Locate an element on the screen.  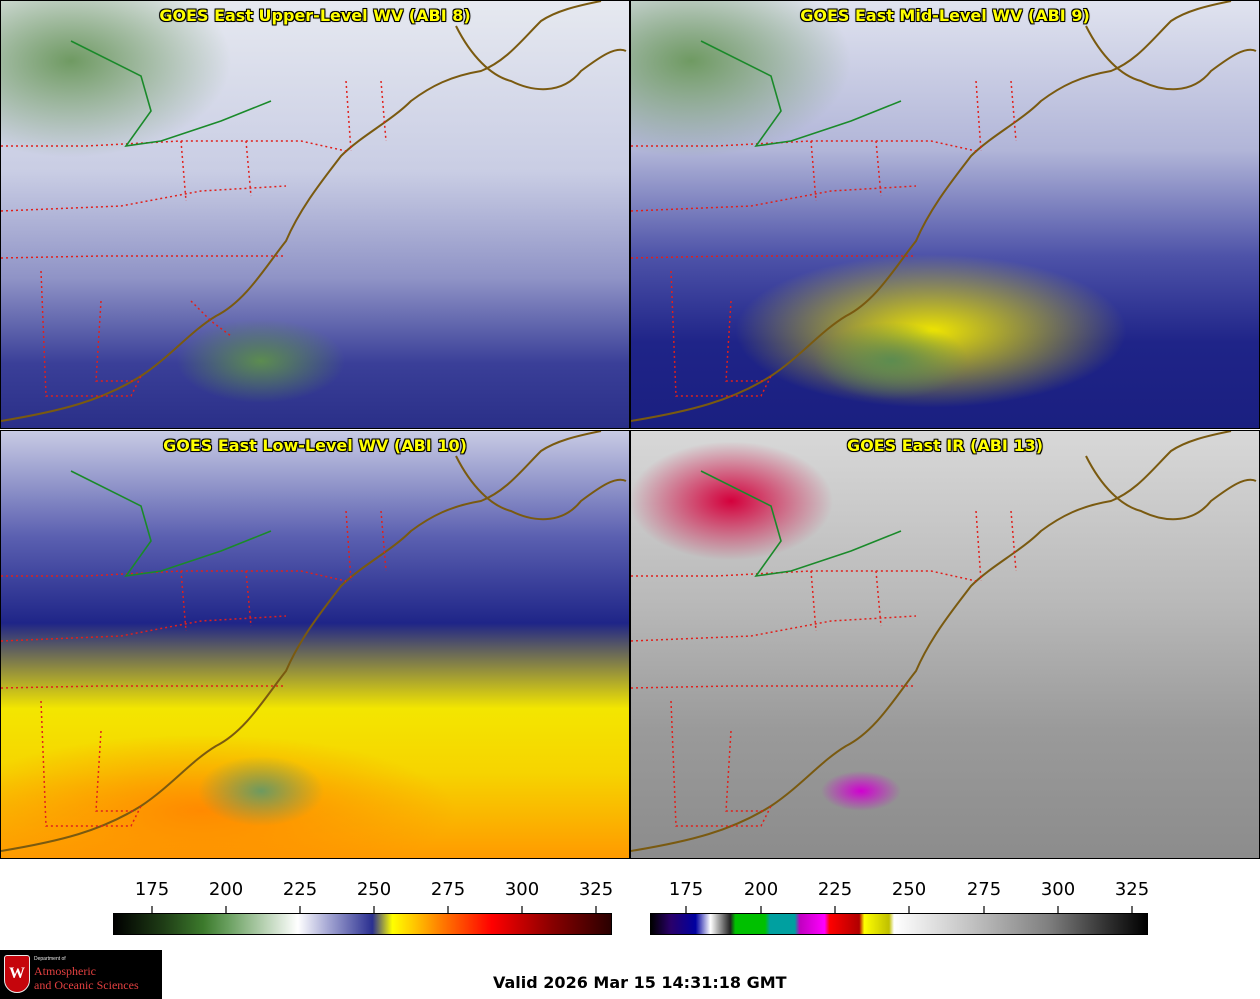
ir-color-gradient is located at coordinates (899, 924).